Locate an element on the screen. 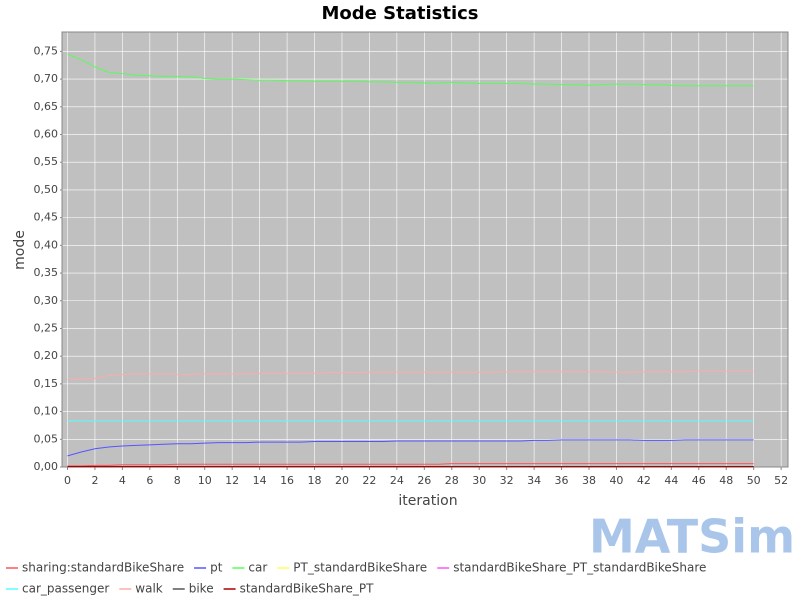  y-tick-label: 0,75 is located at coordinates (46, 50).